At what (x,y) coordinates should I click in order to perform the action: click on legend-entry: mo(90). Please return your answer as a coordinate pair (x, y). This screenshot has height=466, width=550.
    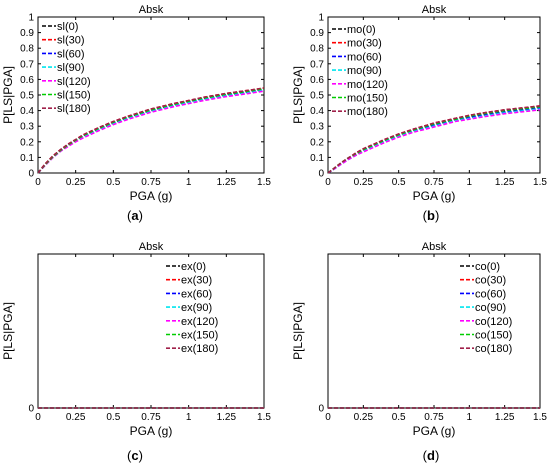
    Looking at the image, I should click on (364, 71).